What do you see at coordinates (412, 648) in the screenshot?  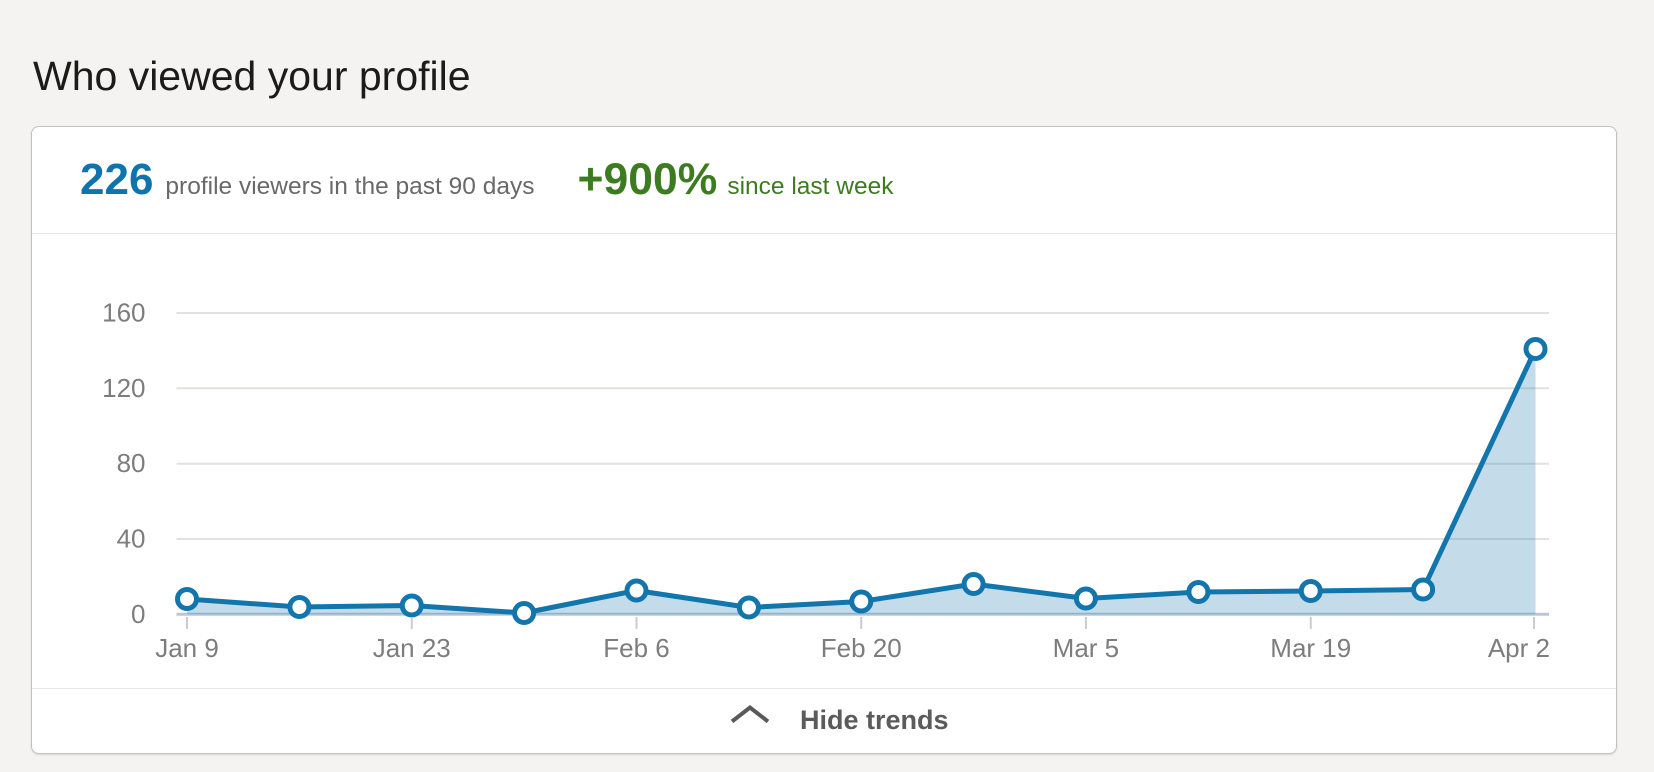 I see `svg-text: Jan 23` at bounding box center [412, 648].